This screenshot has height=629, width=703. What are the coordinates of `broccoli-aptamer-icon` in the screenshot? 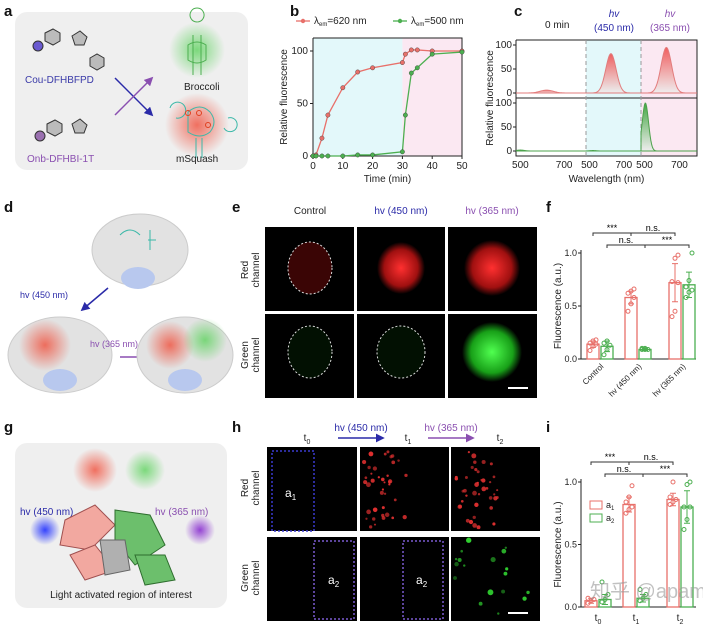 It's located at (197, 41).